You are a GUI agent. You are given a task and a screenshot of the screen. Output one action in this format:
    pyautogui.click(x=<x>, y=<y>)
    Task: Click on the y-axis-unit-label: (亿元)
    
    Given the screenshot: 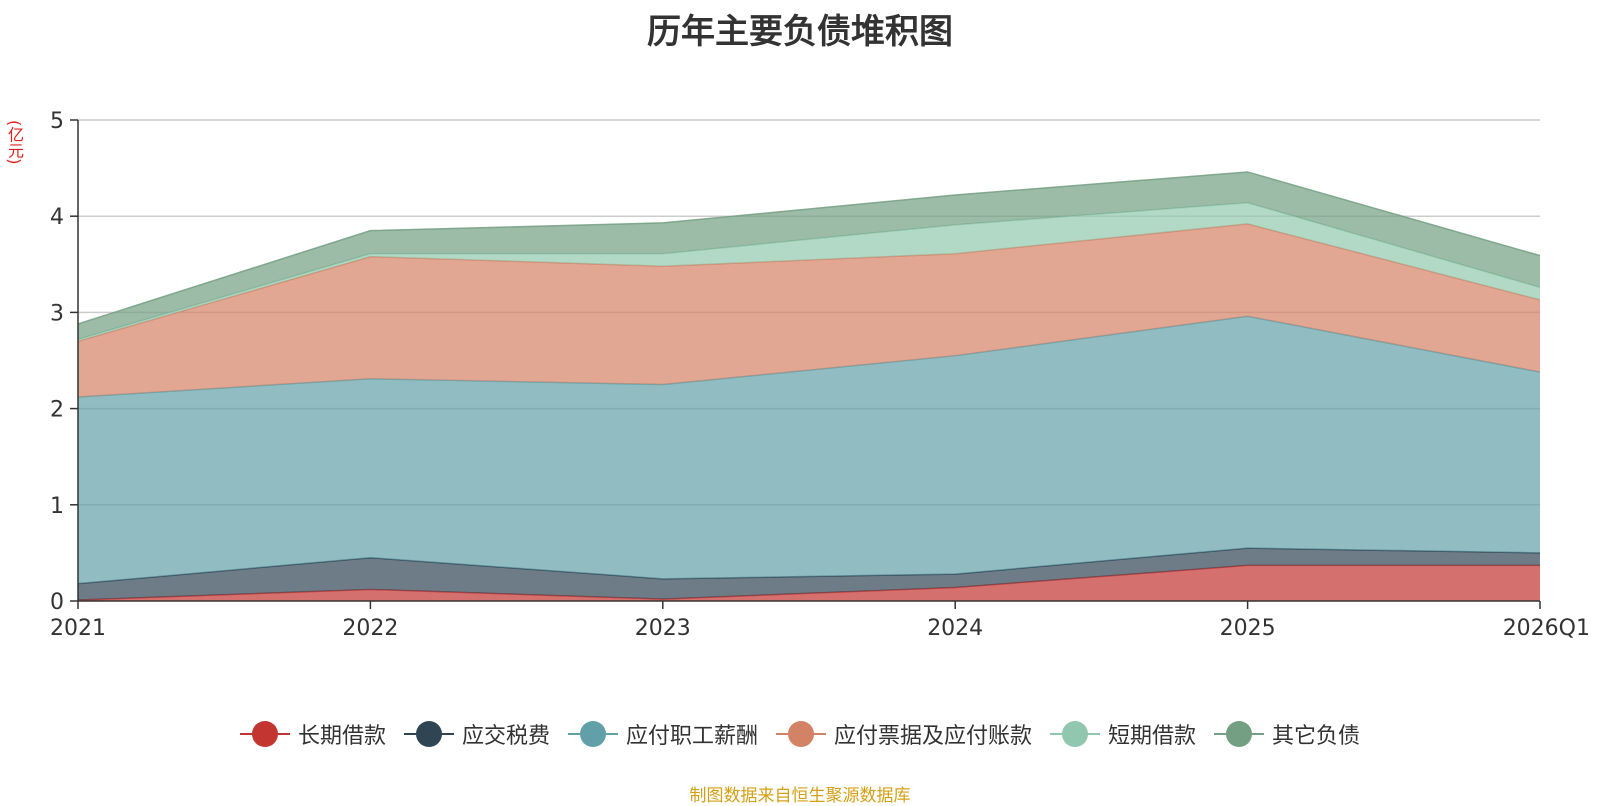 What is the action you would take?
    pyautogui.click(x=14, y=142)
    